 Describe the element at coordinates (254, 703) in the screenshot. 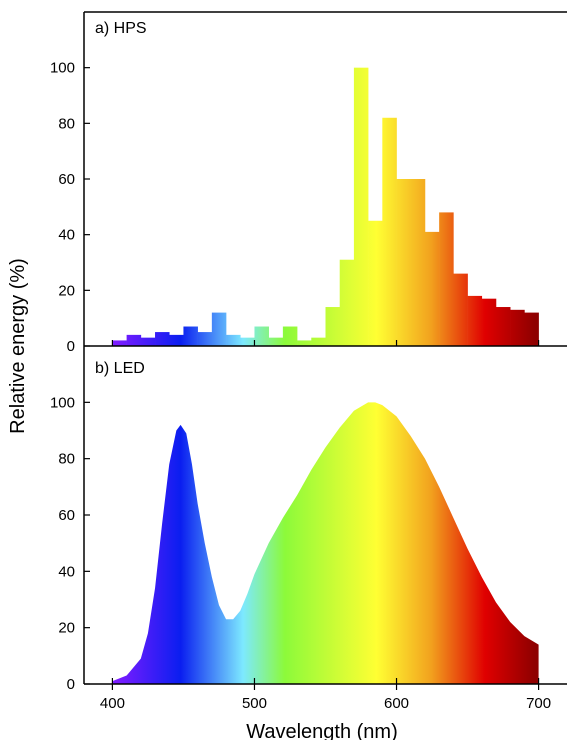

I see `x-tick-label: 500` at that location.